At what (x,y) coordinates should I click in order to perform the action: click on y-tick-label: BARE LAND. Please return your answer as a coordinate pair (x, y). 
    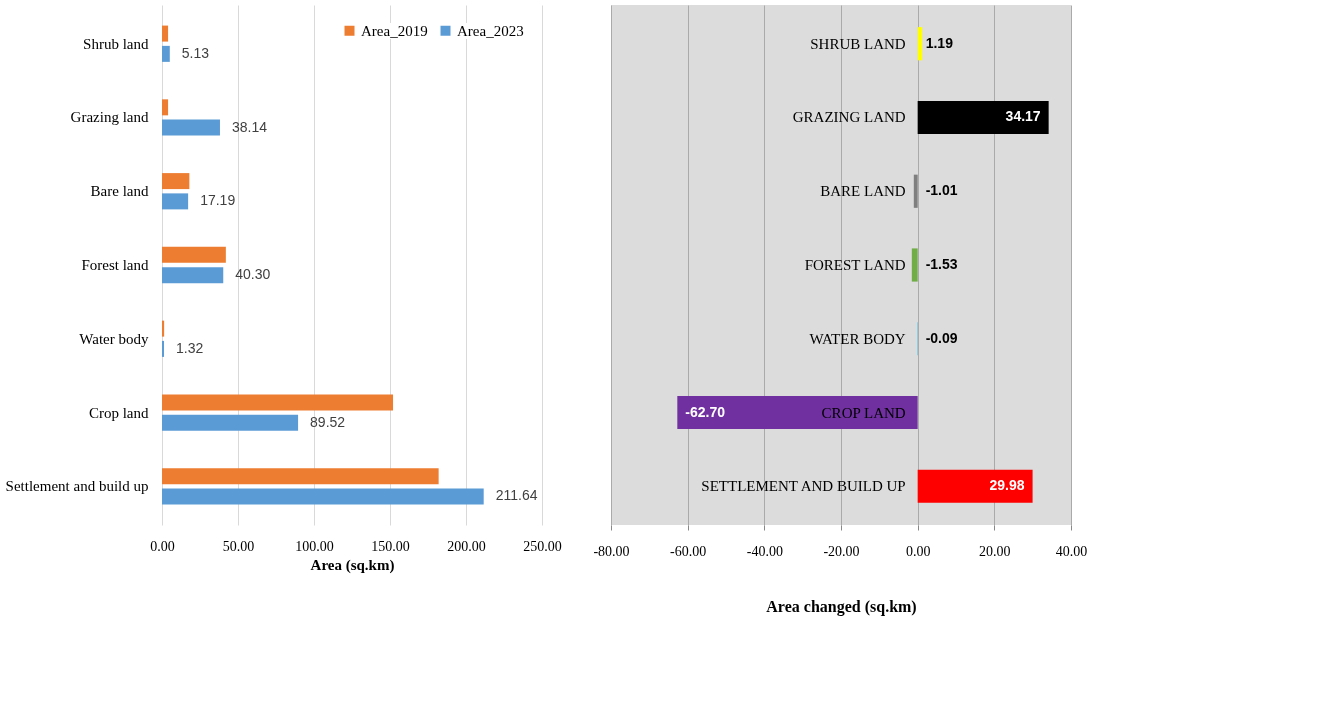
    Looking at the image, I should click on (863, 191).